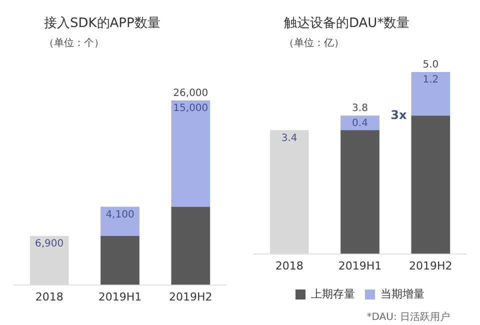 This screenshot has width=480, height=325. Describe the element at coordinates (289, 138) in the screenshot. I see `data-label: 3.4` at that location.